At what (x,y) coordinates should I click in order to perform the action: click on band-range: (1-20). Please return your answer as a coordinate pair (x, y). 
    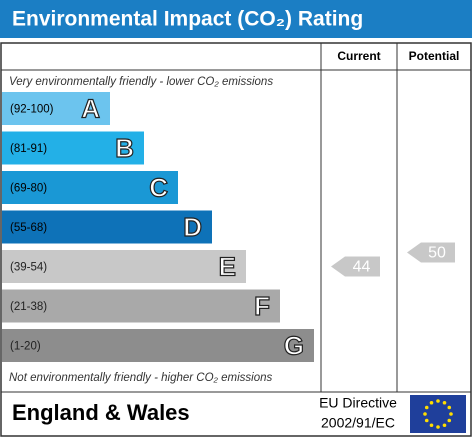
    Looking at the image, I should click on (25, 347).